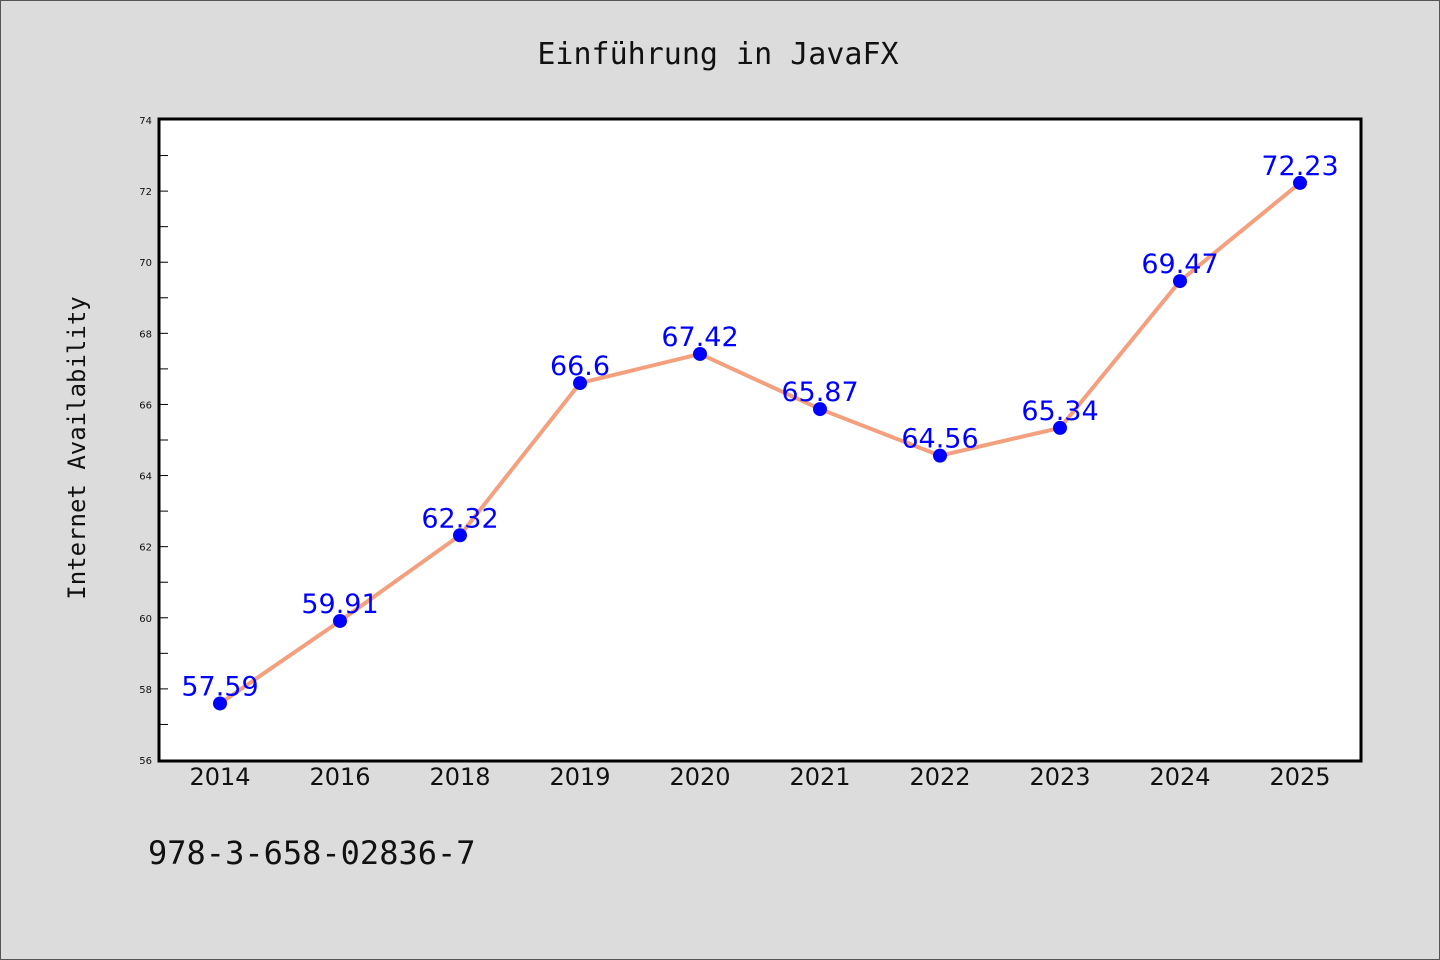 The image size is (1440, 960). What do you see at coordinates (579, 777) in the screenshot?
I see `x-tick-label: 2019` at bounding box center [579, 777].